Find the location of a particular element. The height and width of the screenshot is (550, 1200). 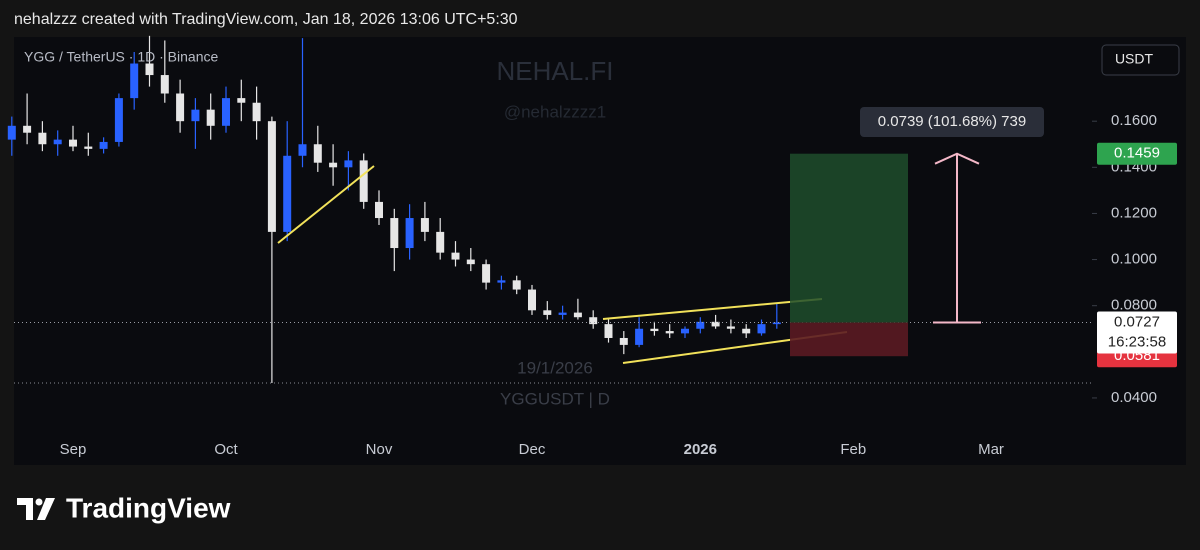

x-tick-label: 2026 is located at coordinates (700, 449).